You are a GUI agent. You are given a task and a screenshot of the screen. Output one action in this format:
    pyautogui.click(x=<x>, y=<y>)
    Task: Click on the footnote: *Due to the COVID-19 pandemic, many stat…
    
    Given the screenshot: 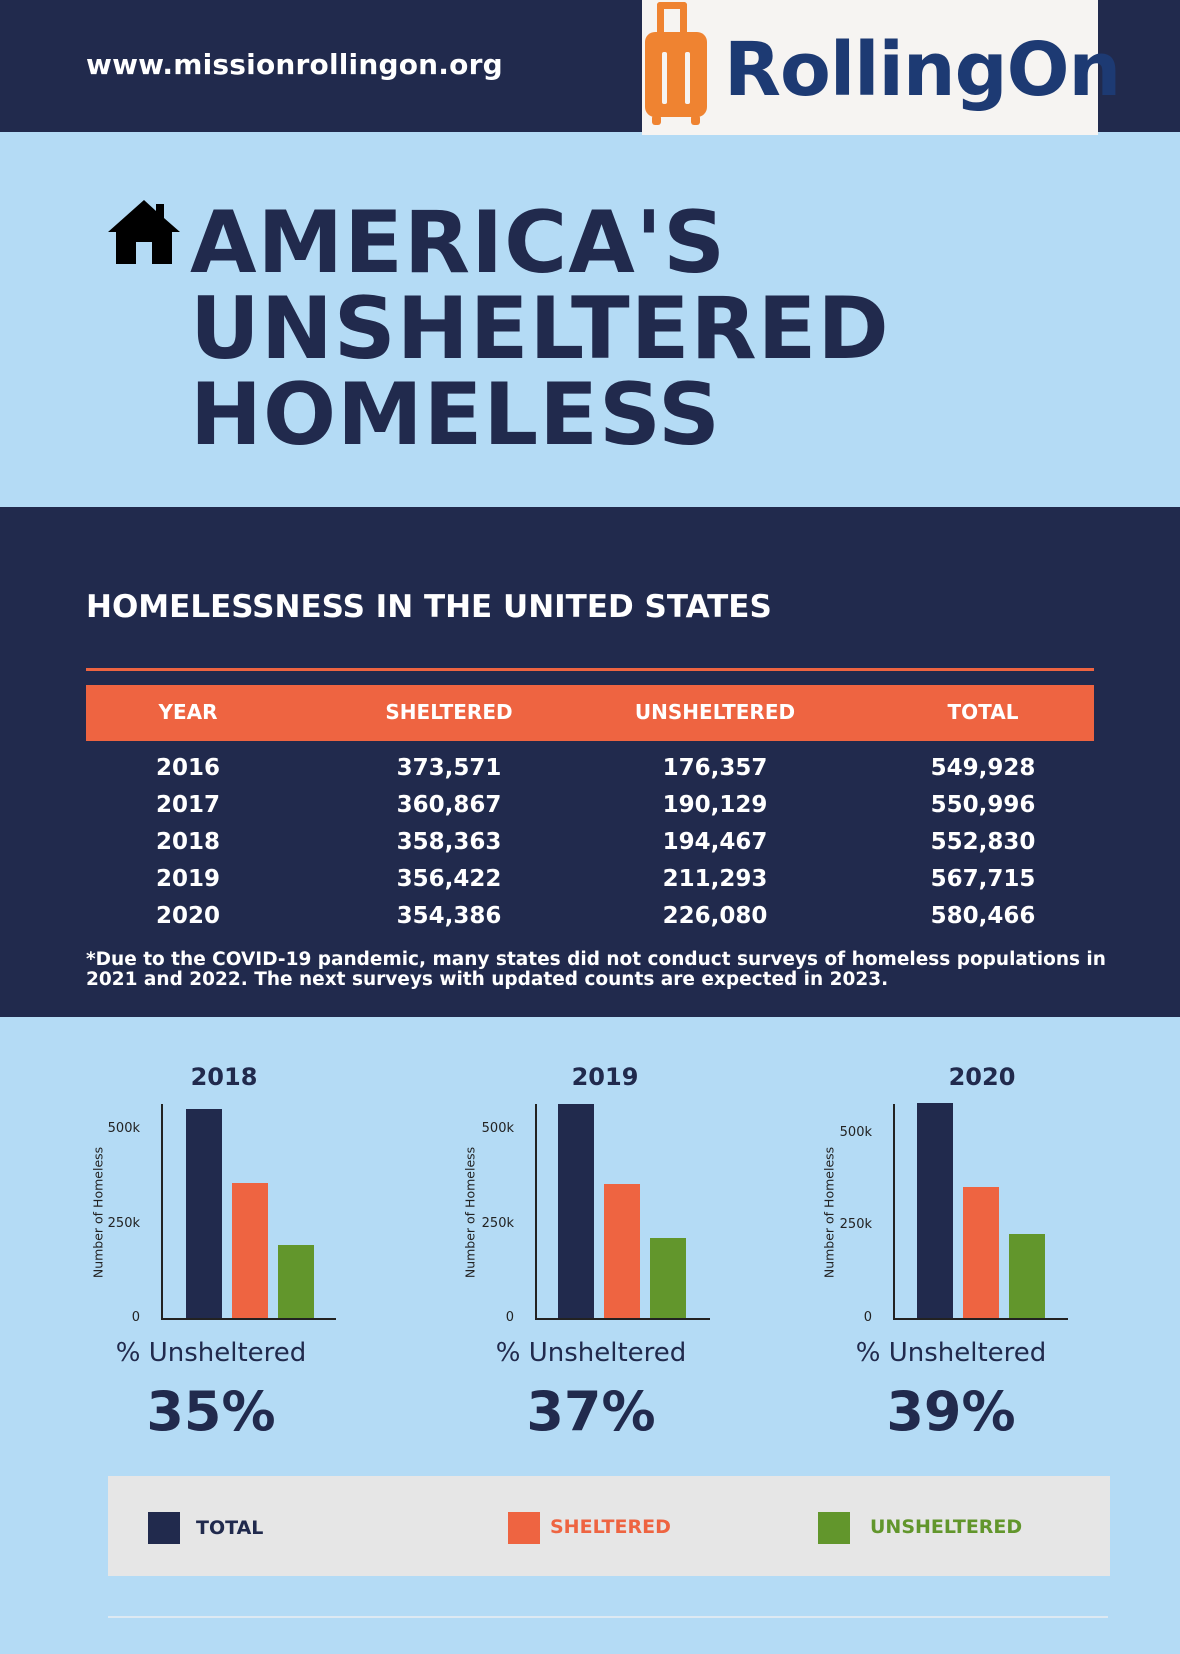 What is the action you would take?
    pyautogui.click(x=596, y=969)
    